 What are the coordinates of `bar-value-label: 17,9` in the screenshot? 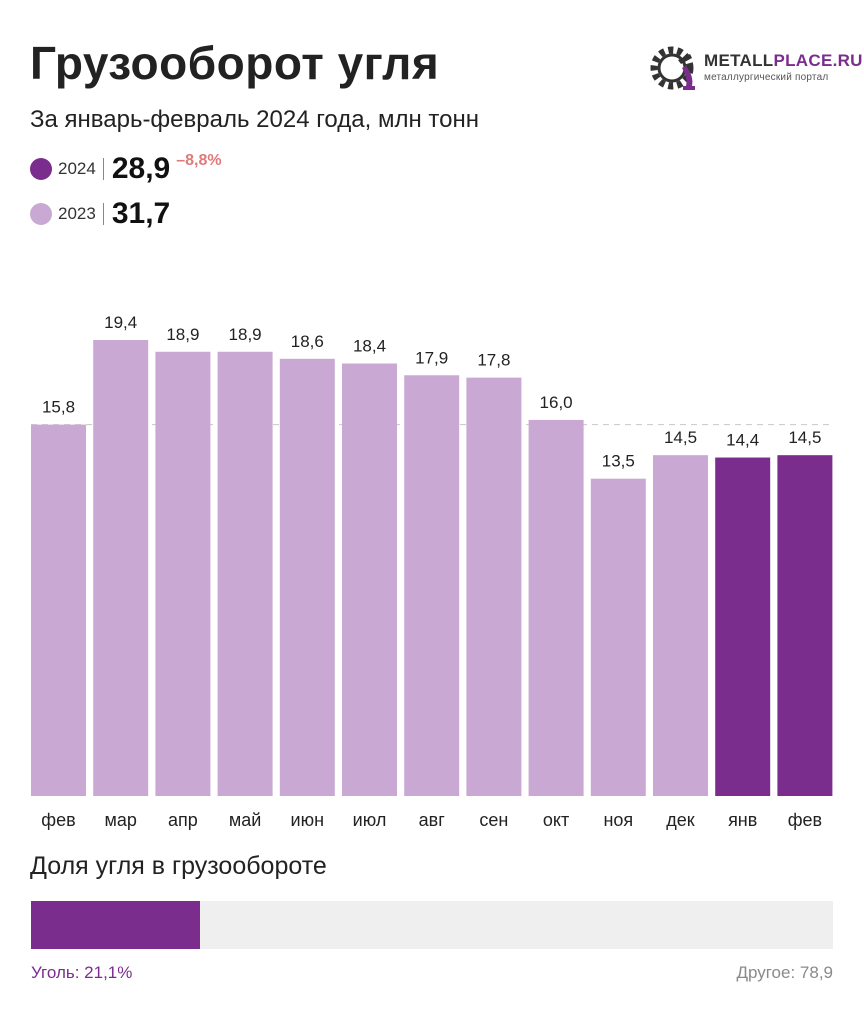 It's located at (431, 357).